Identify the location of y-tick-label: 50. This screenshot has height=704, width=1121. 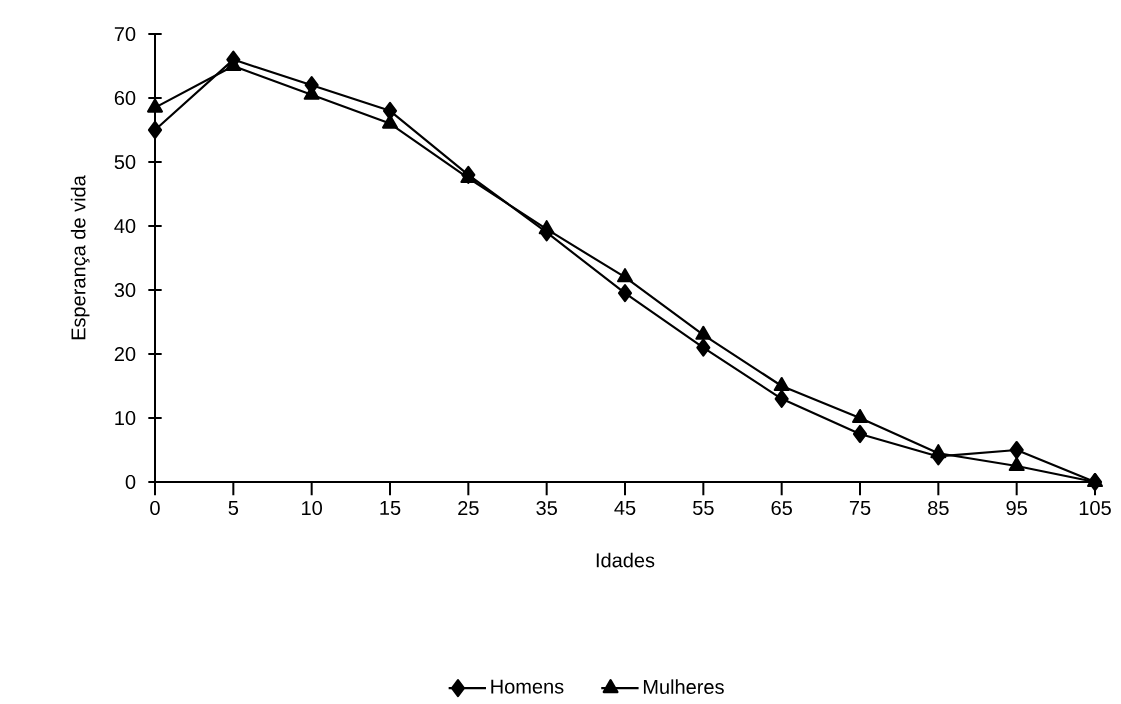
(125, 162).